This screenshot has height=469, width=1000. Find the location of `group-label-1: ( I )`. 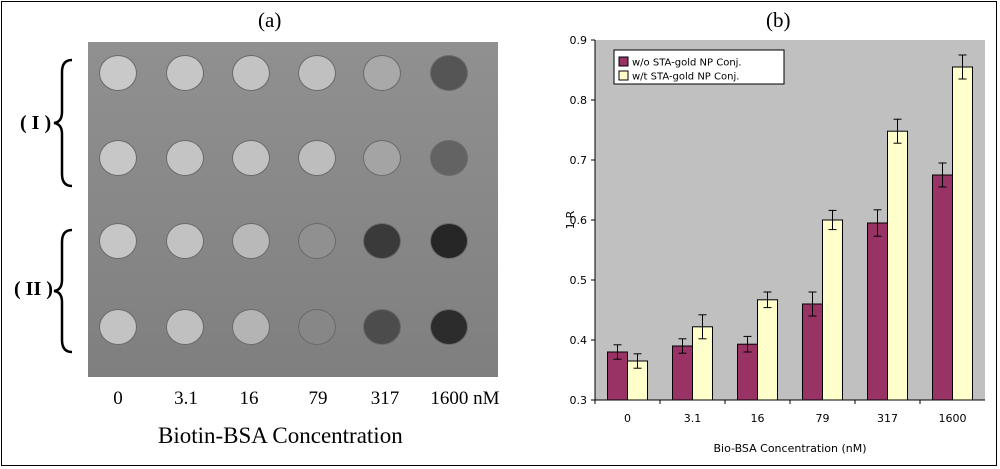

group-label-1: ( I ) is located at coordinates (36, 123).